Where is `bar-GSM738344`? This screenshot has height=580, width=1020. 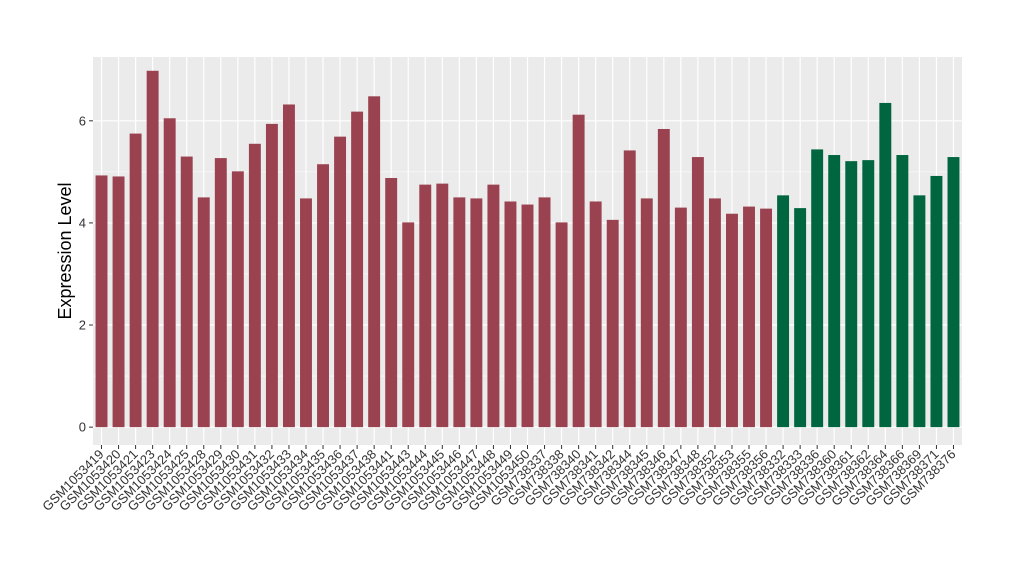
bar-GSM738344 is located at coordinates (629, 289).